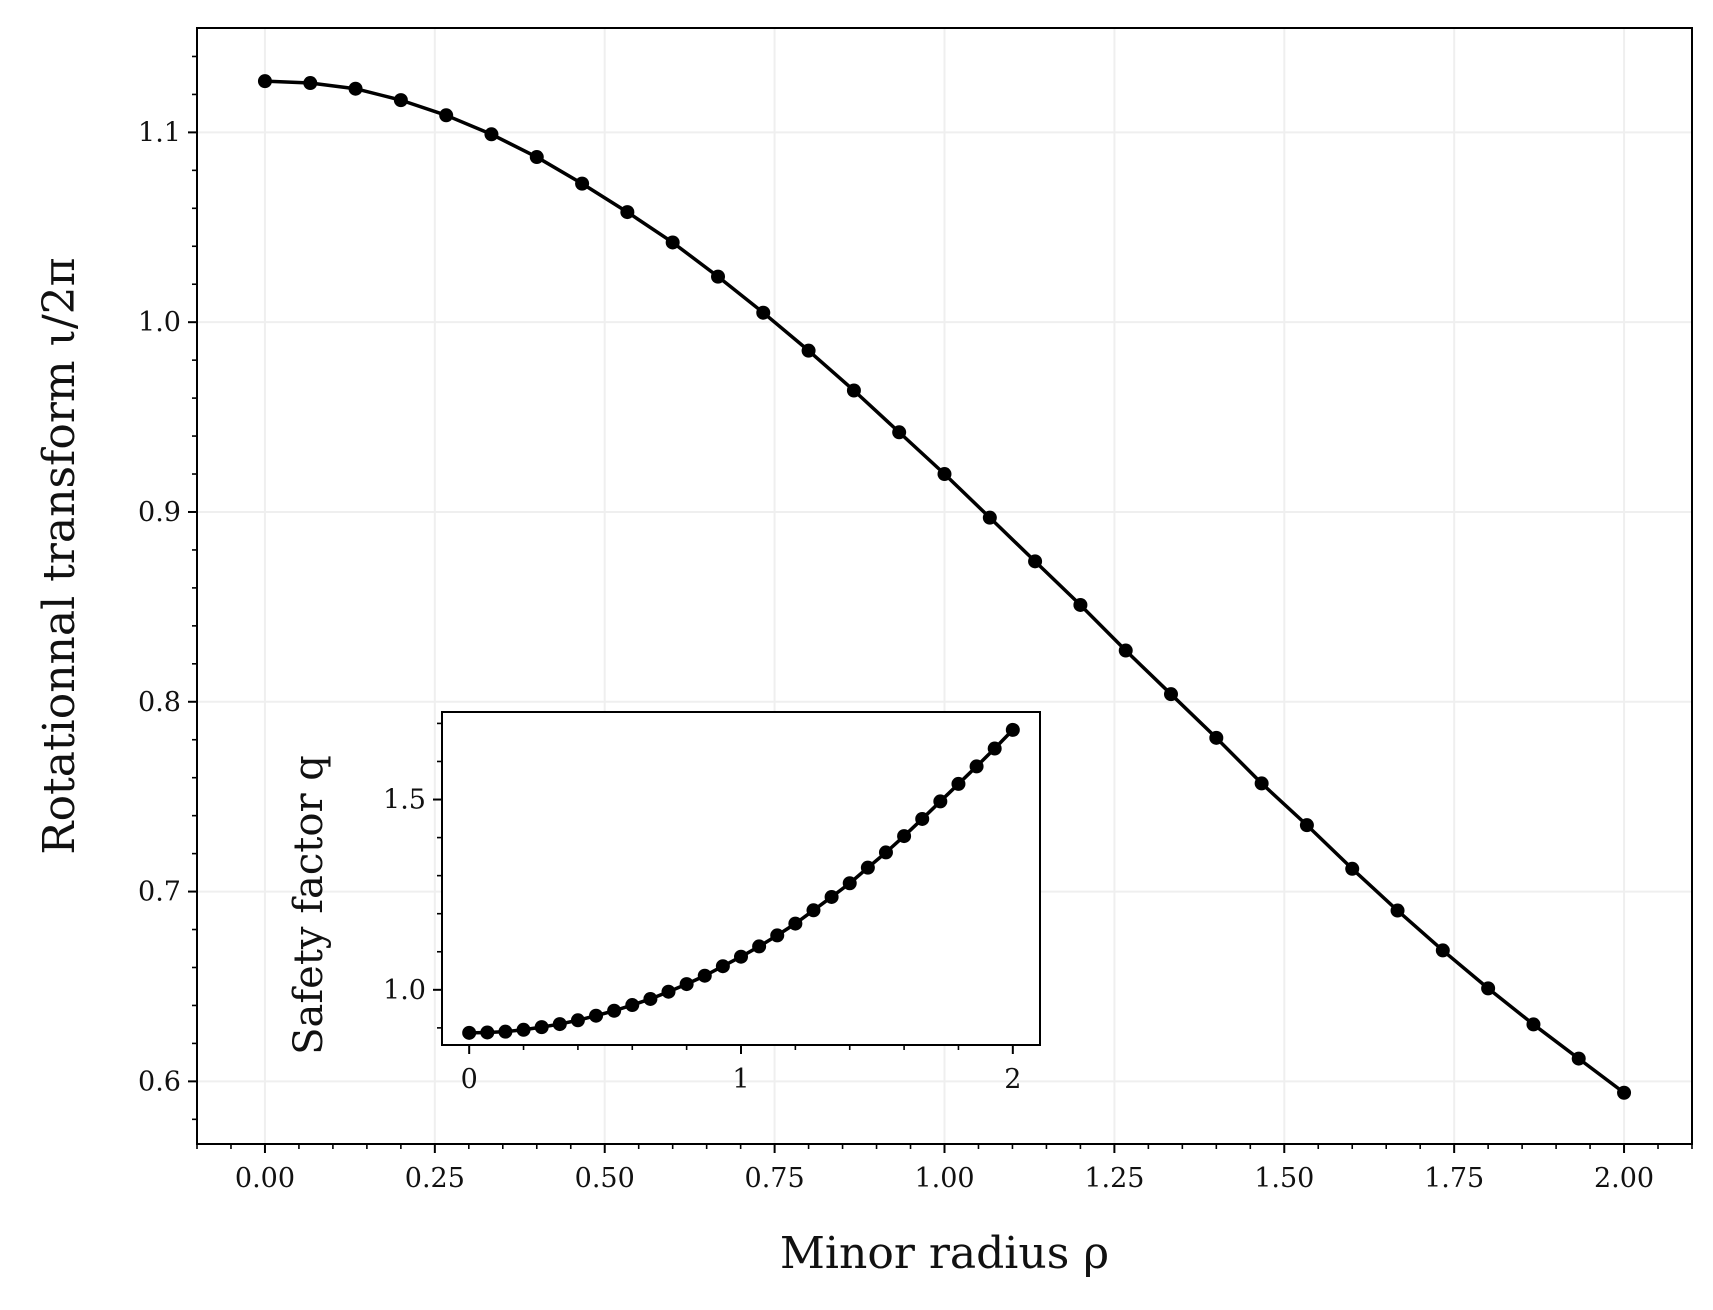 The width and height of the screenshot is (1713, 1310). What do you see at coordinates (775, 1178) in the screenshot?
I see `x-tick-label: 0.75` at bounding box center [775, 1178].